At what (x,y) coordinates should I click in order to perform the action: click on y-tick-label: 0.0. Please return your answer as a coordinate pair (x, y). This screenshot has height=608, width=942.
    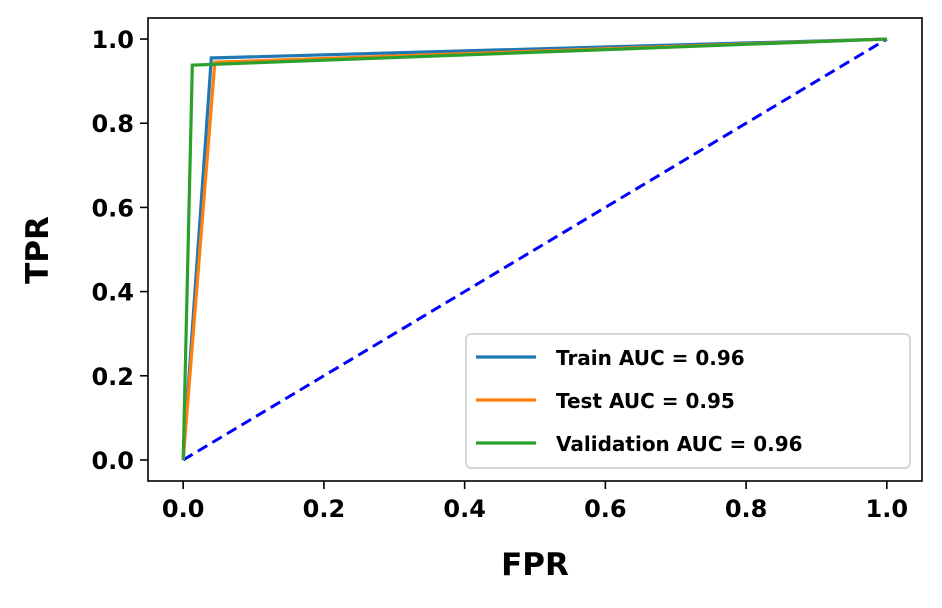
    Looking at the image, I should click on (112, 461).